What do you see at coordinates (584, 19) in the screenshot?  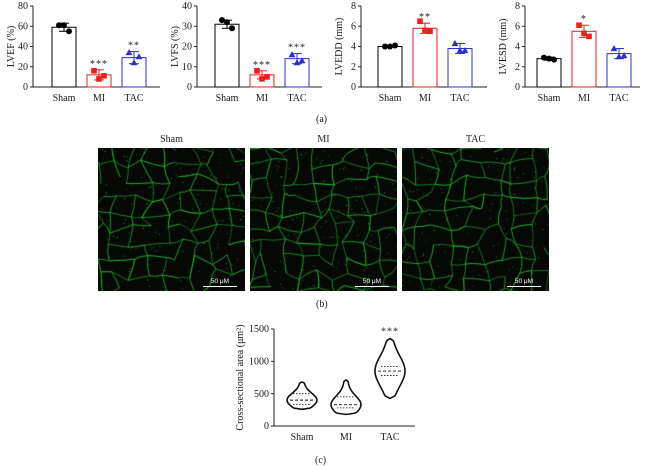 I see `significance-label: *` at bounding box center [584, 19].